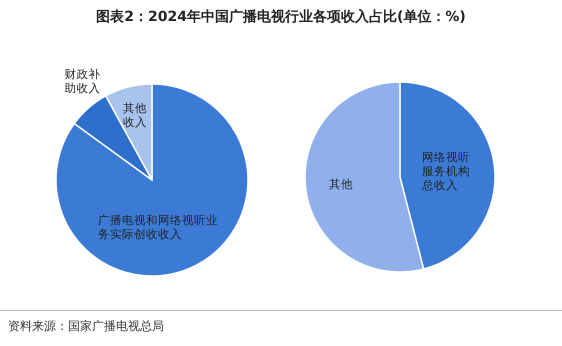 This screenshot has width=562, height=346. What do you see at coordinates (341, 184) in the screenshot?
I see `slice-label: 其他` at bounding box center [341, 184].